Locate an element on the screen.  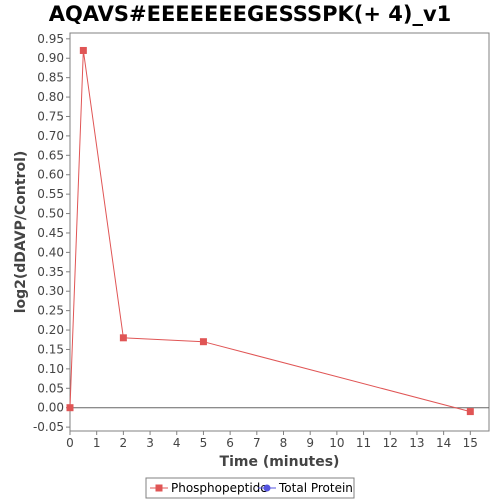
y-tick-label: 0.65 is located at coordinates (50, 155).